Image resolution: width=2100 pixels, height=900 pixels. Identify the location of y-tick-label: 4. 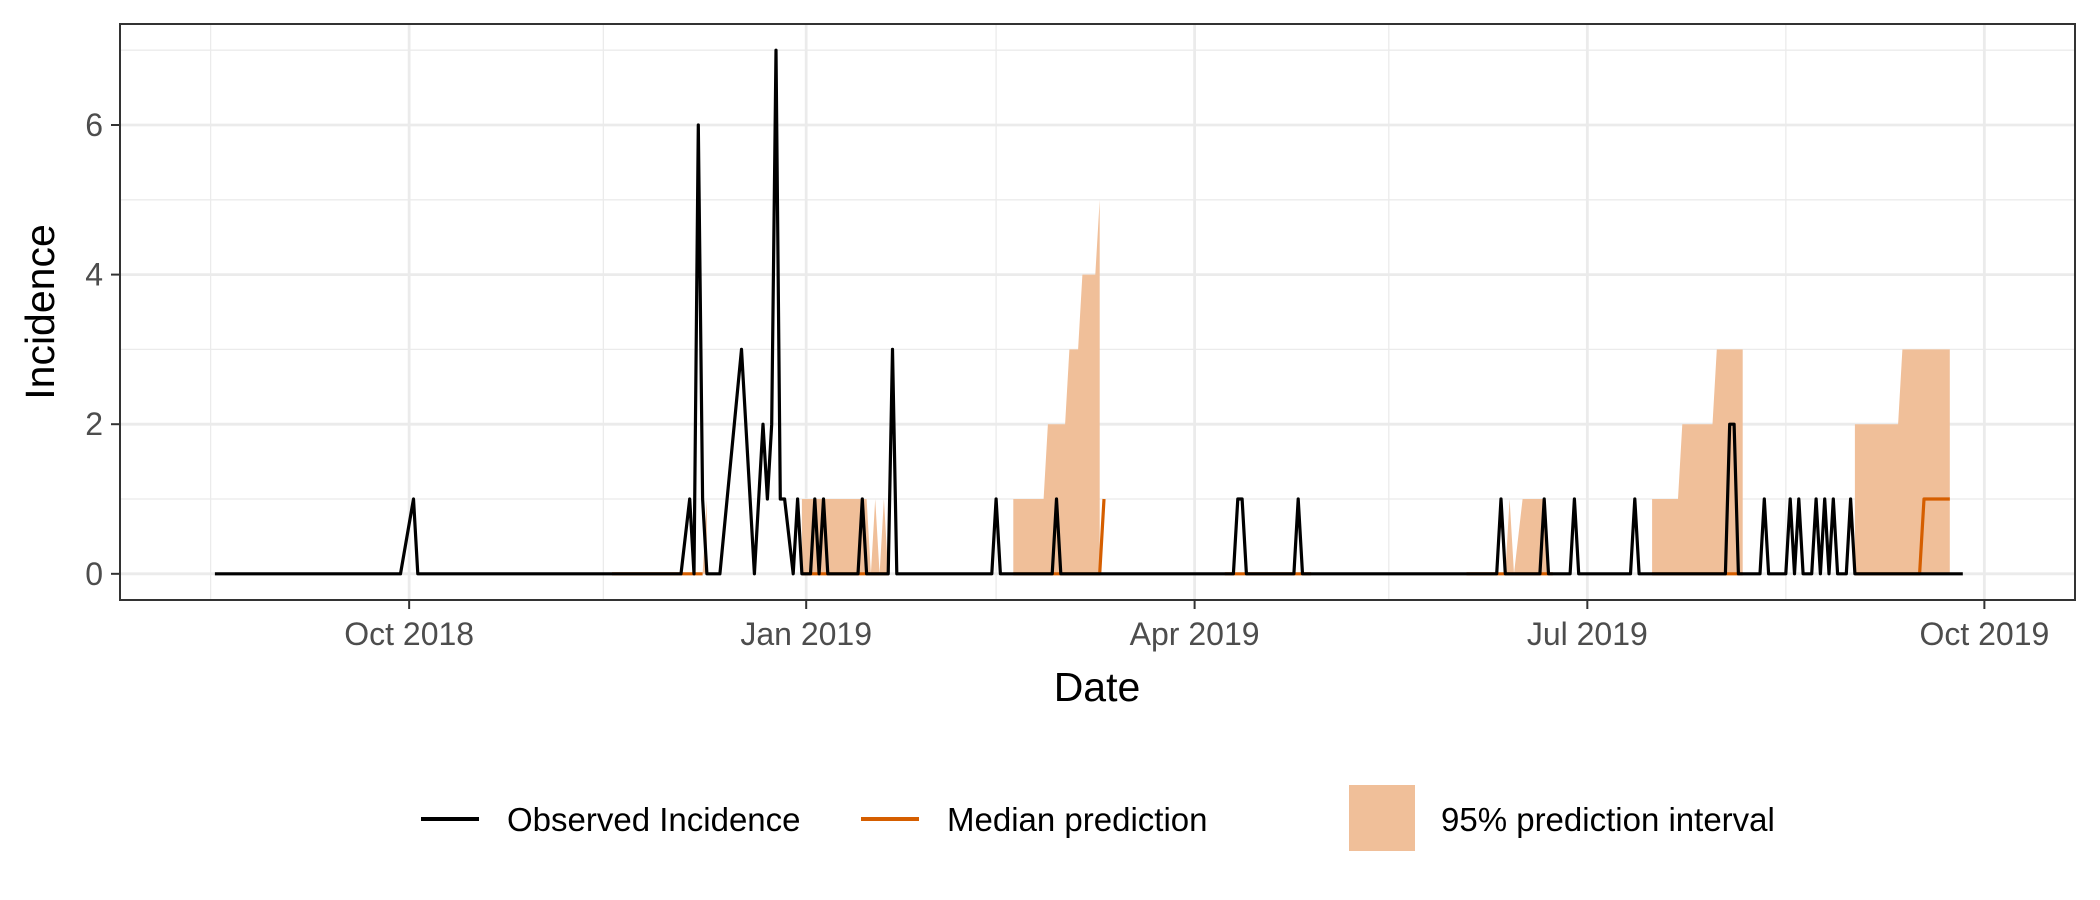
(94, 275).